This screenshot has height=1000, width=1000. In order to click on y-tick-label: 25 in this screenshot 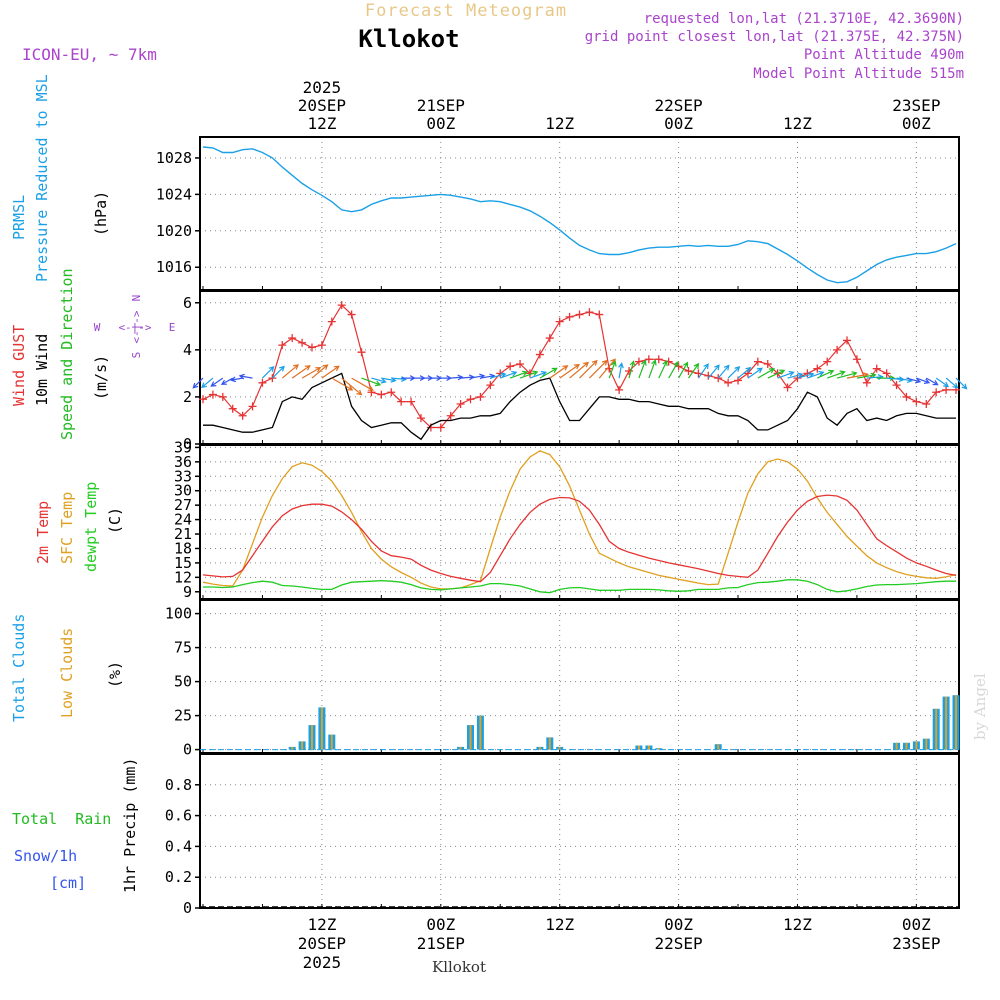, I will do `click(183, 716)`.